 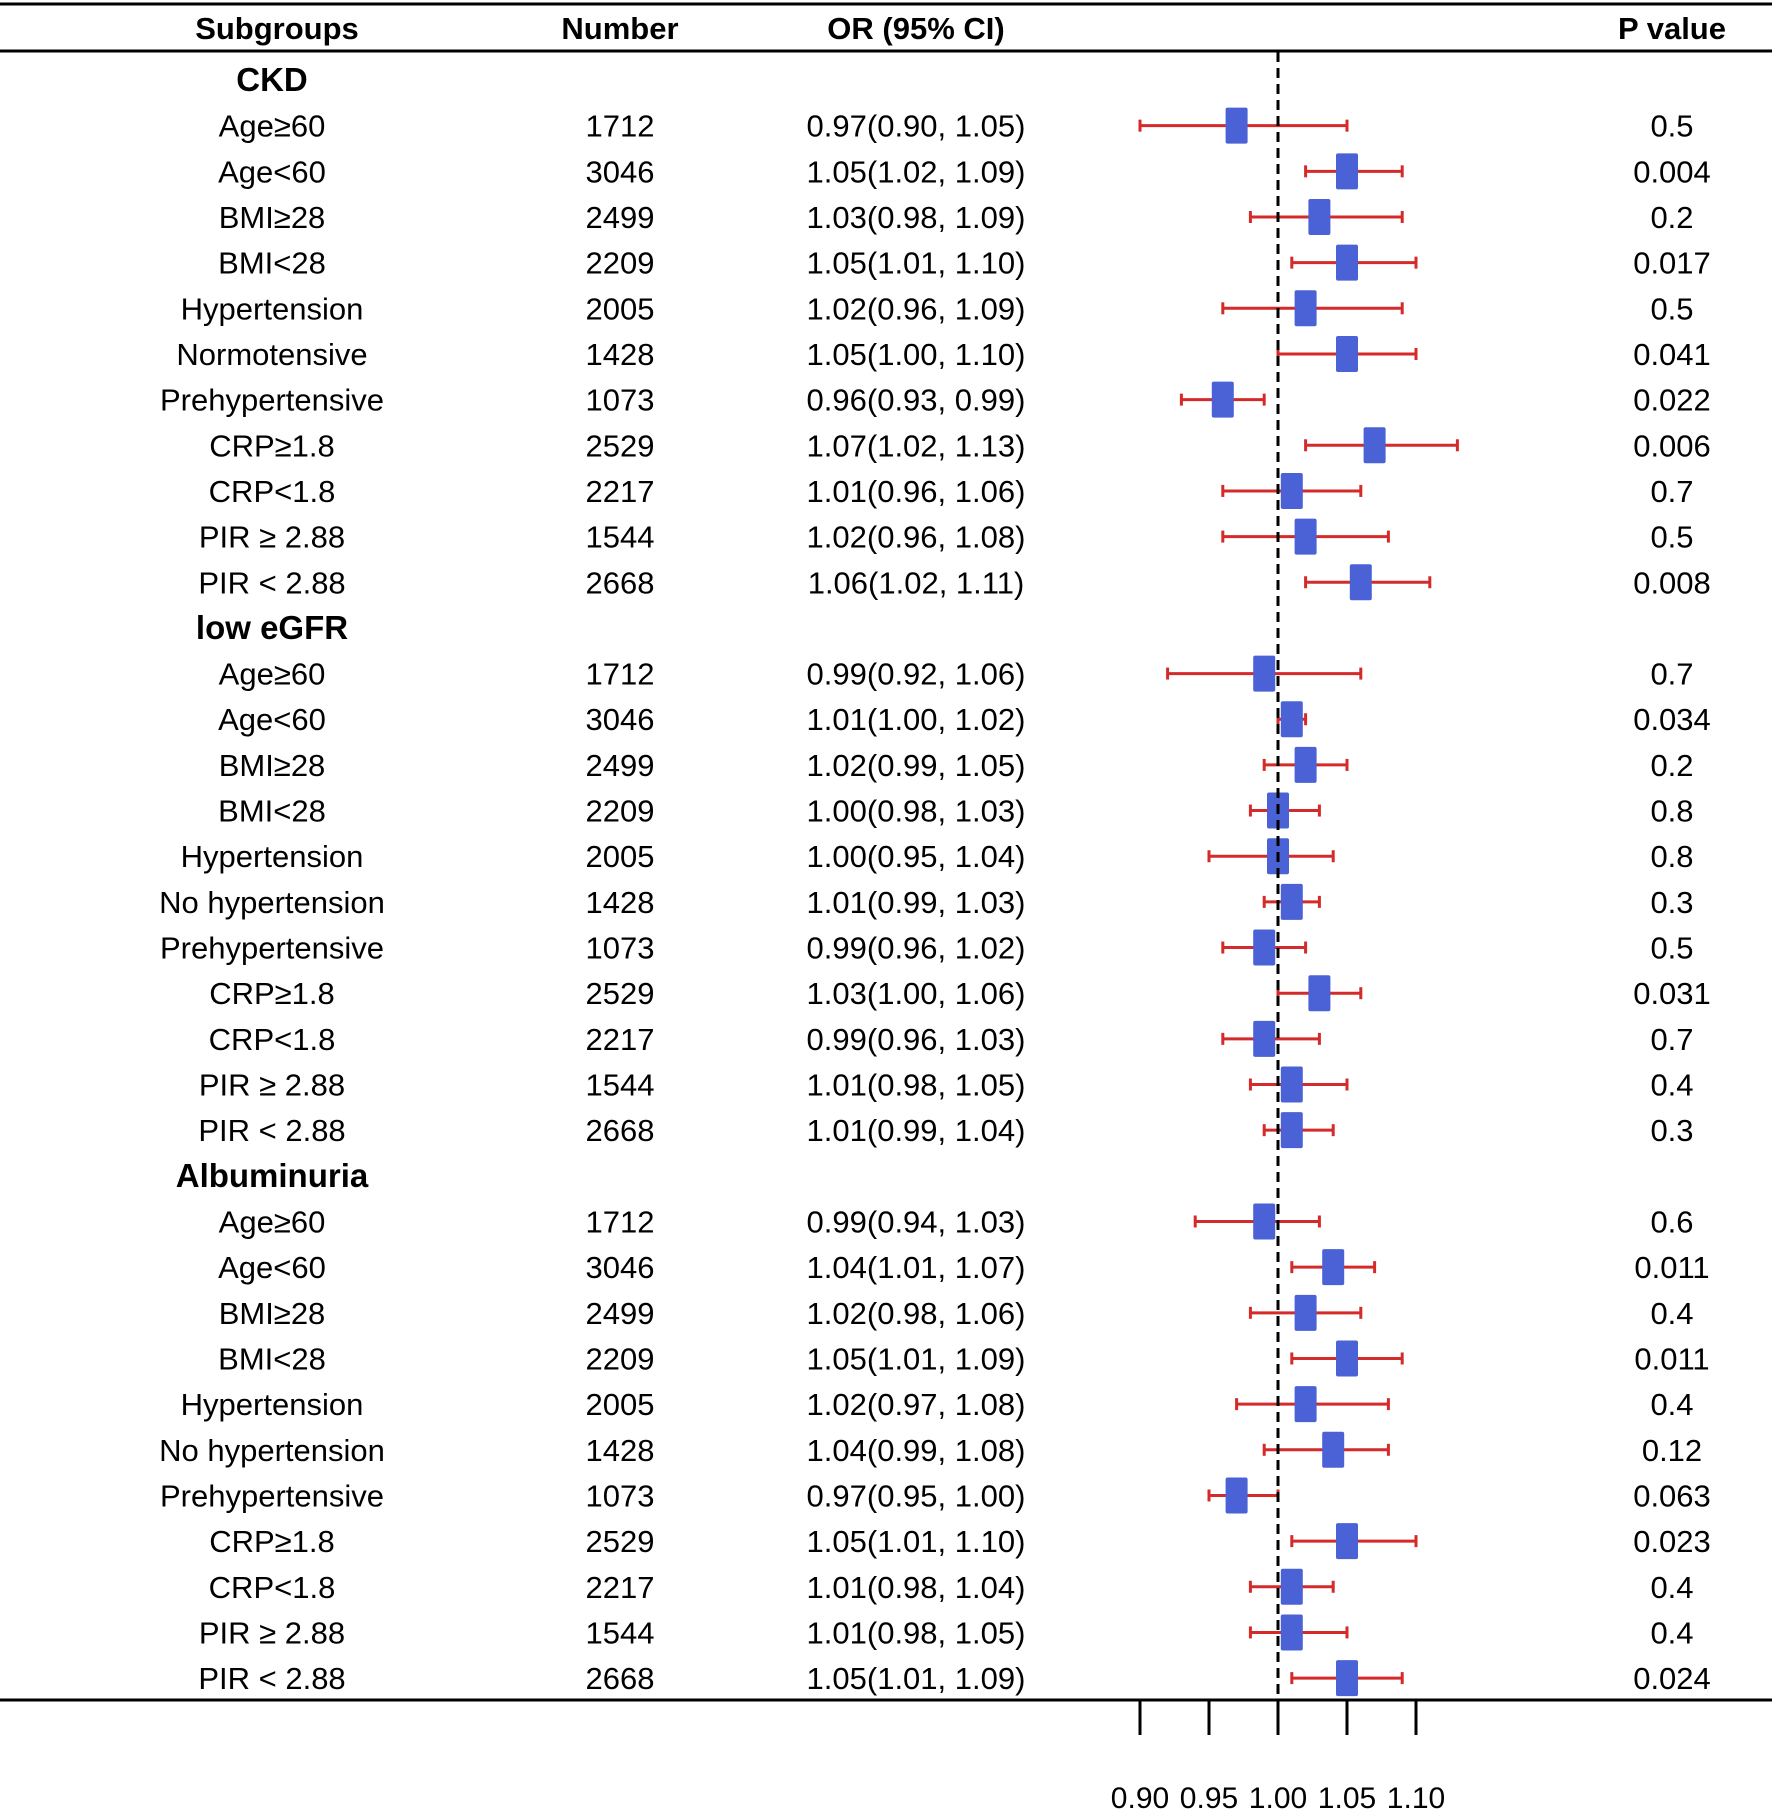 I want to click on or-ci-value: 0.99(0.94, 1.03), so click(x=916, y=1222).